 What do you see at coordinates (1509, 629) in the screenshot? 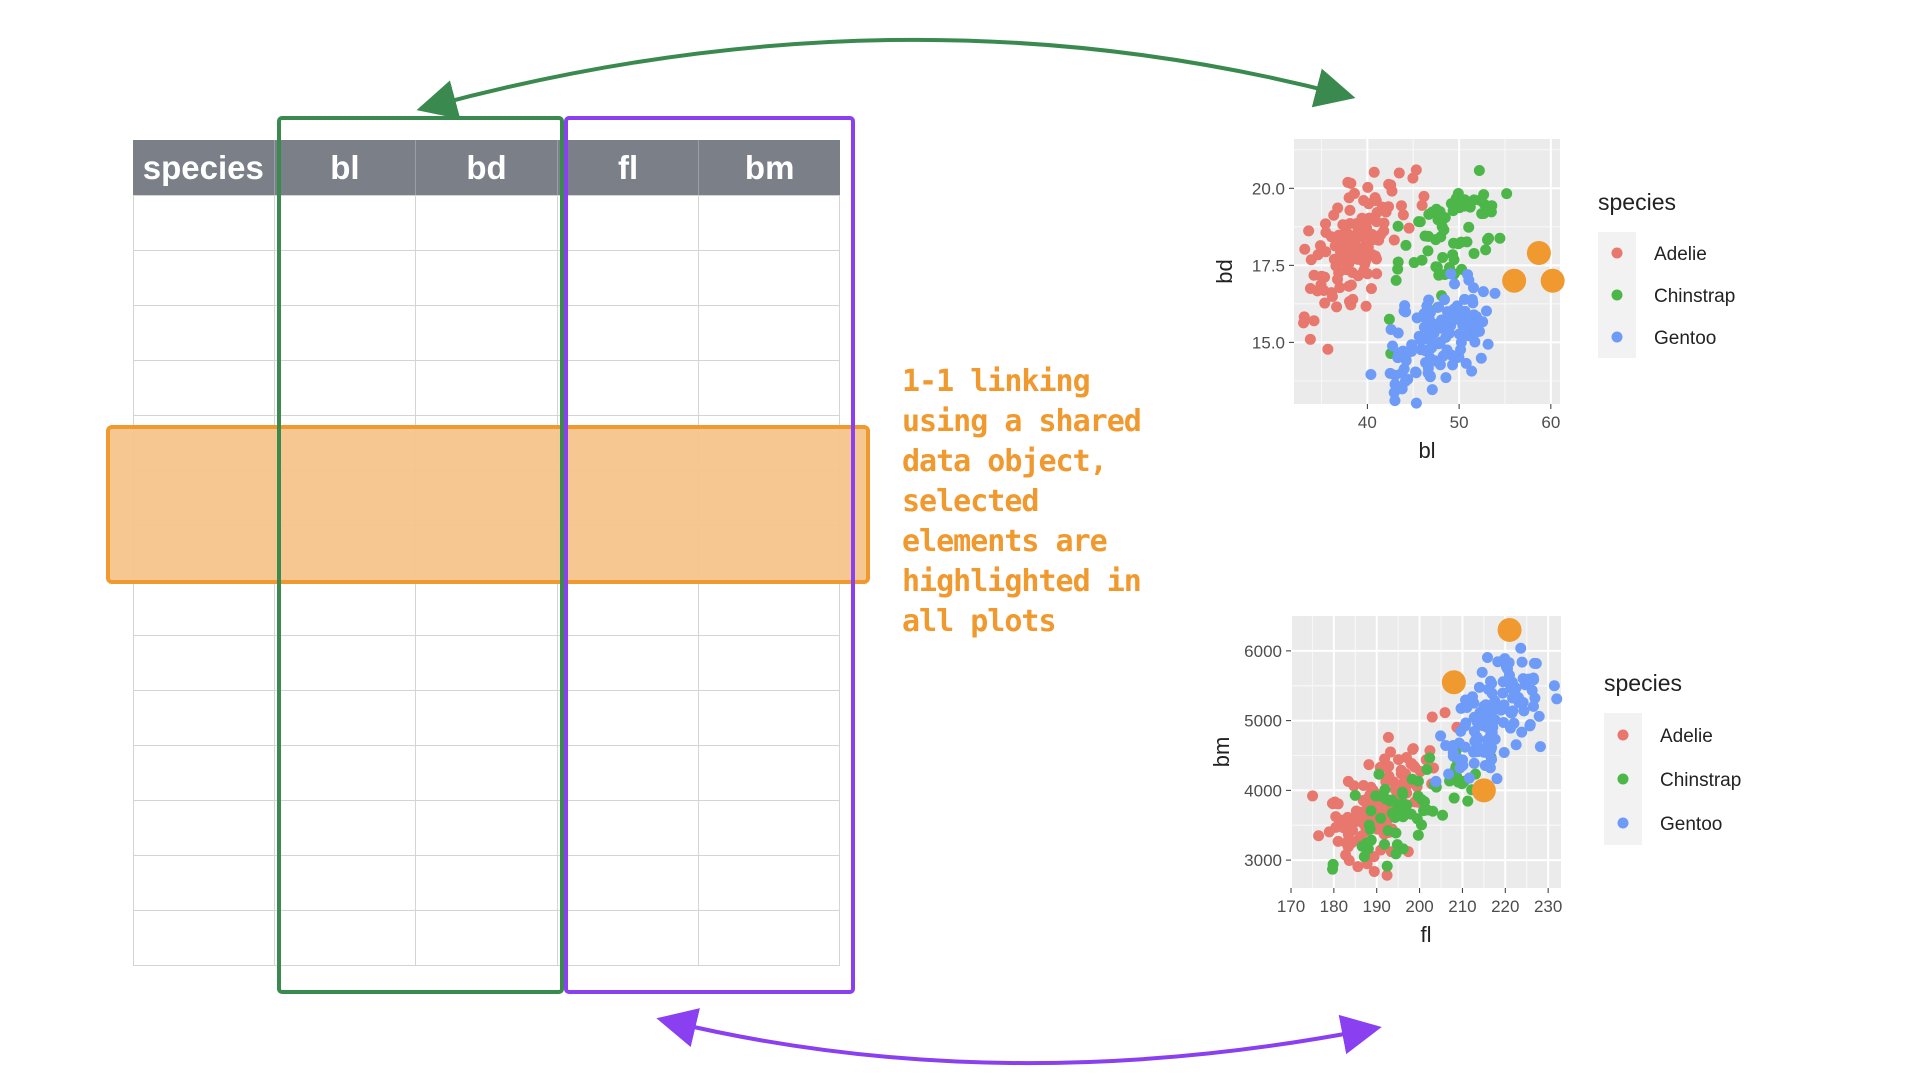
I see `highlighted-point` at bounding box center [1509, 629].